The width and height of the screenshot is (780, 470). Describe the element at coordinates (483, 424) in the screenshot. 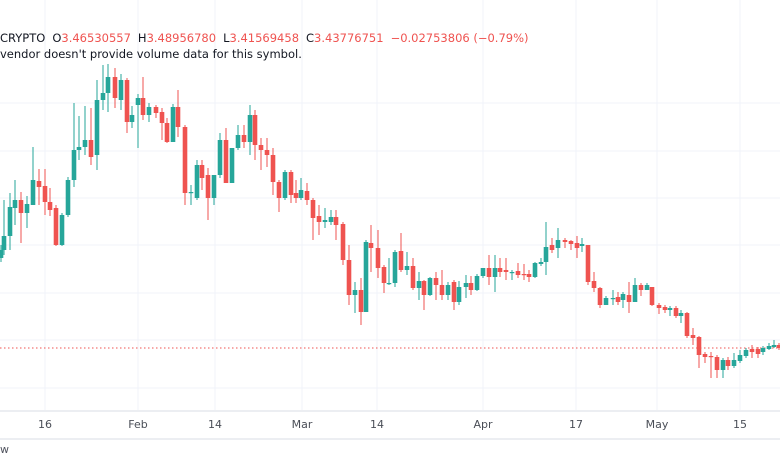

I see `time-axis-label: Apr` at that location.